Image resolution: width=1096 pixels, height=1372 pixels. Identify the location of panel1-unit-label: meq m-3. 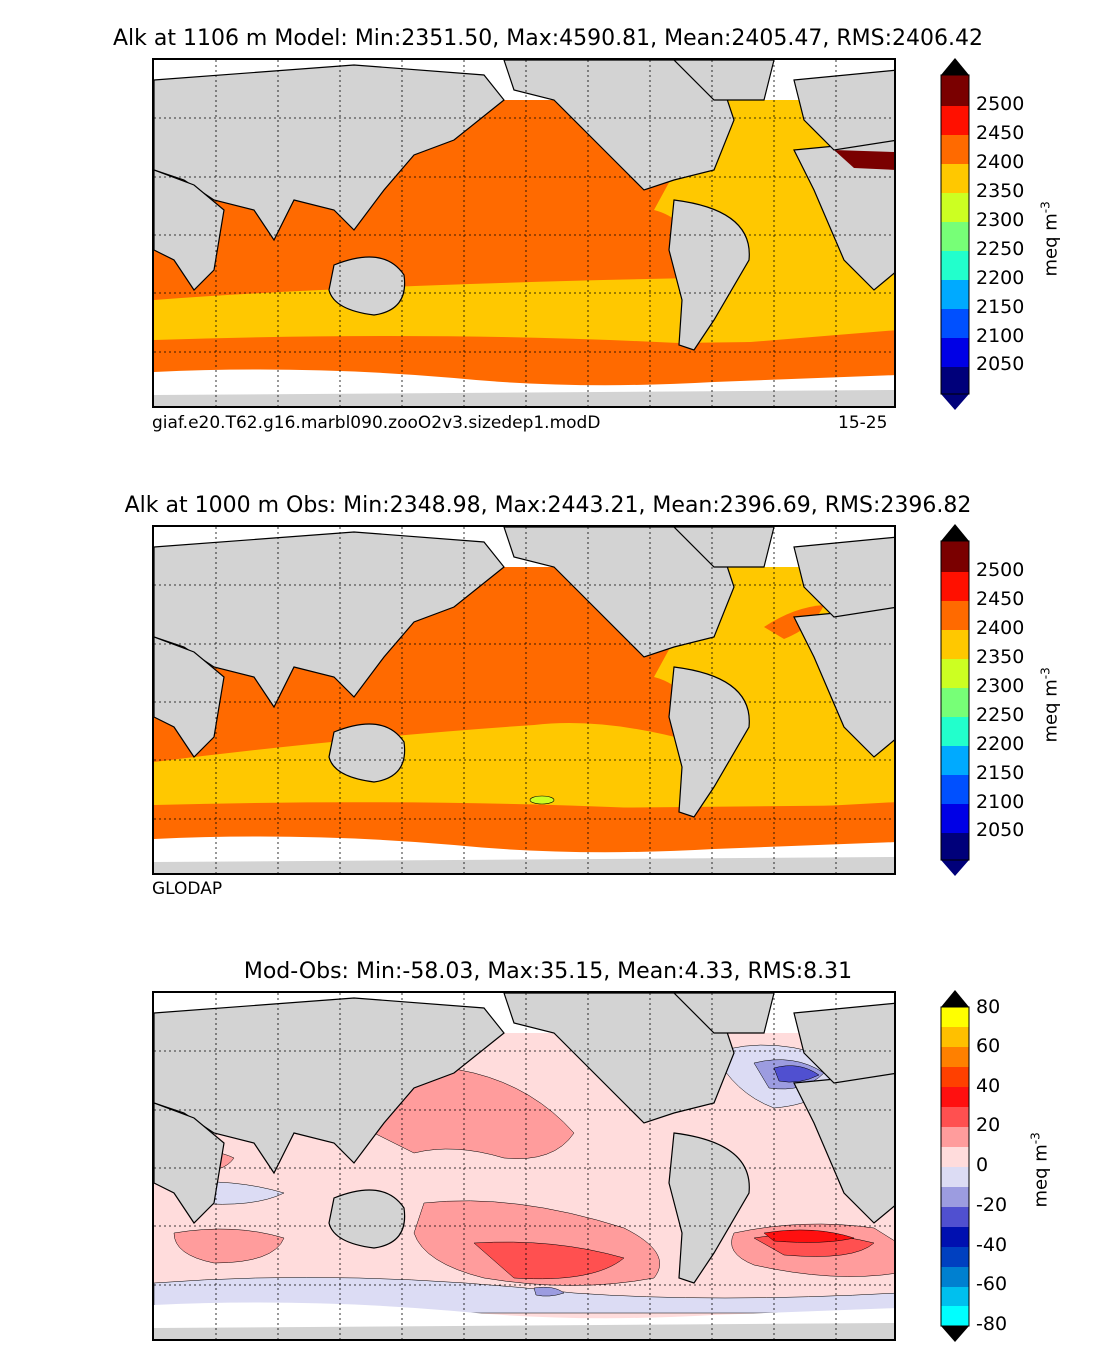
(1050, 239).